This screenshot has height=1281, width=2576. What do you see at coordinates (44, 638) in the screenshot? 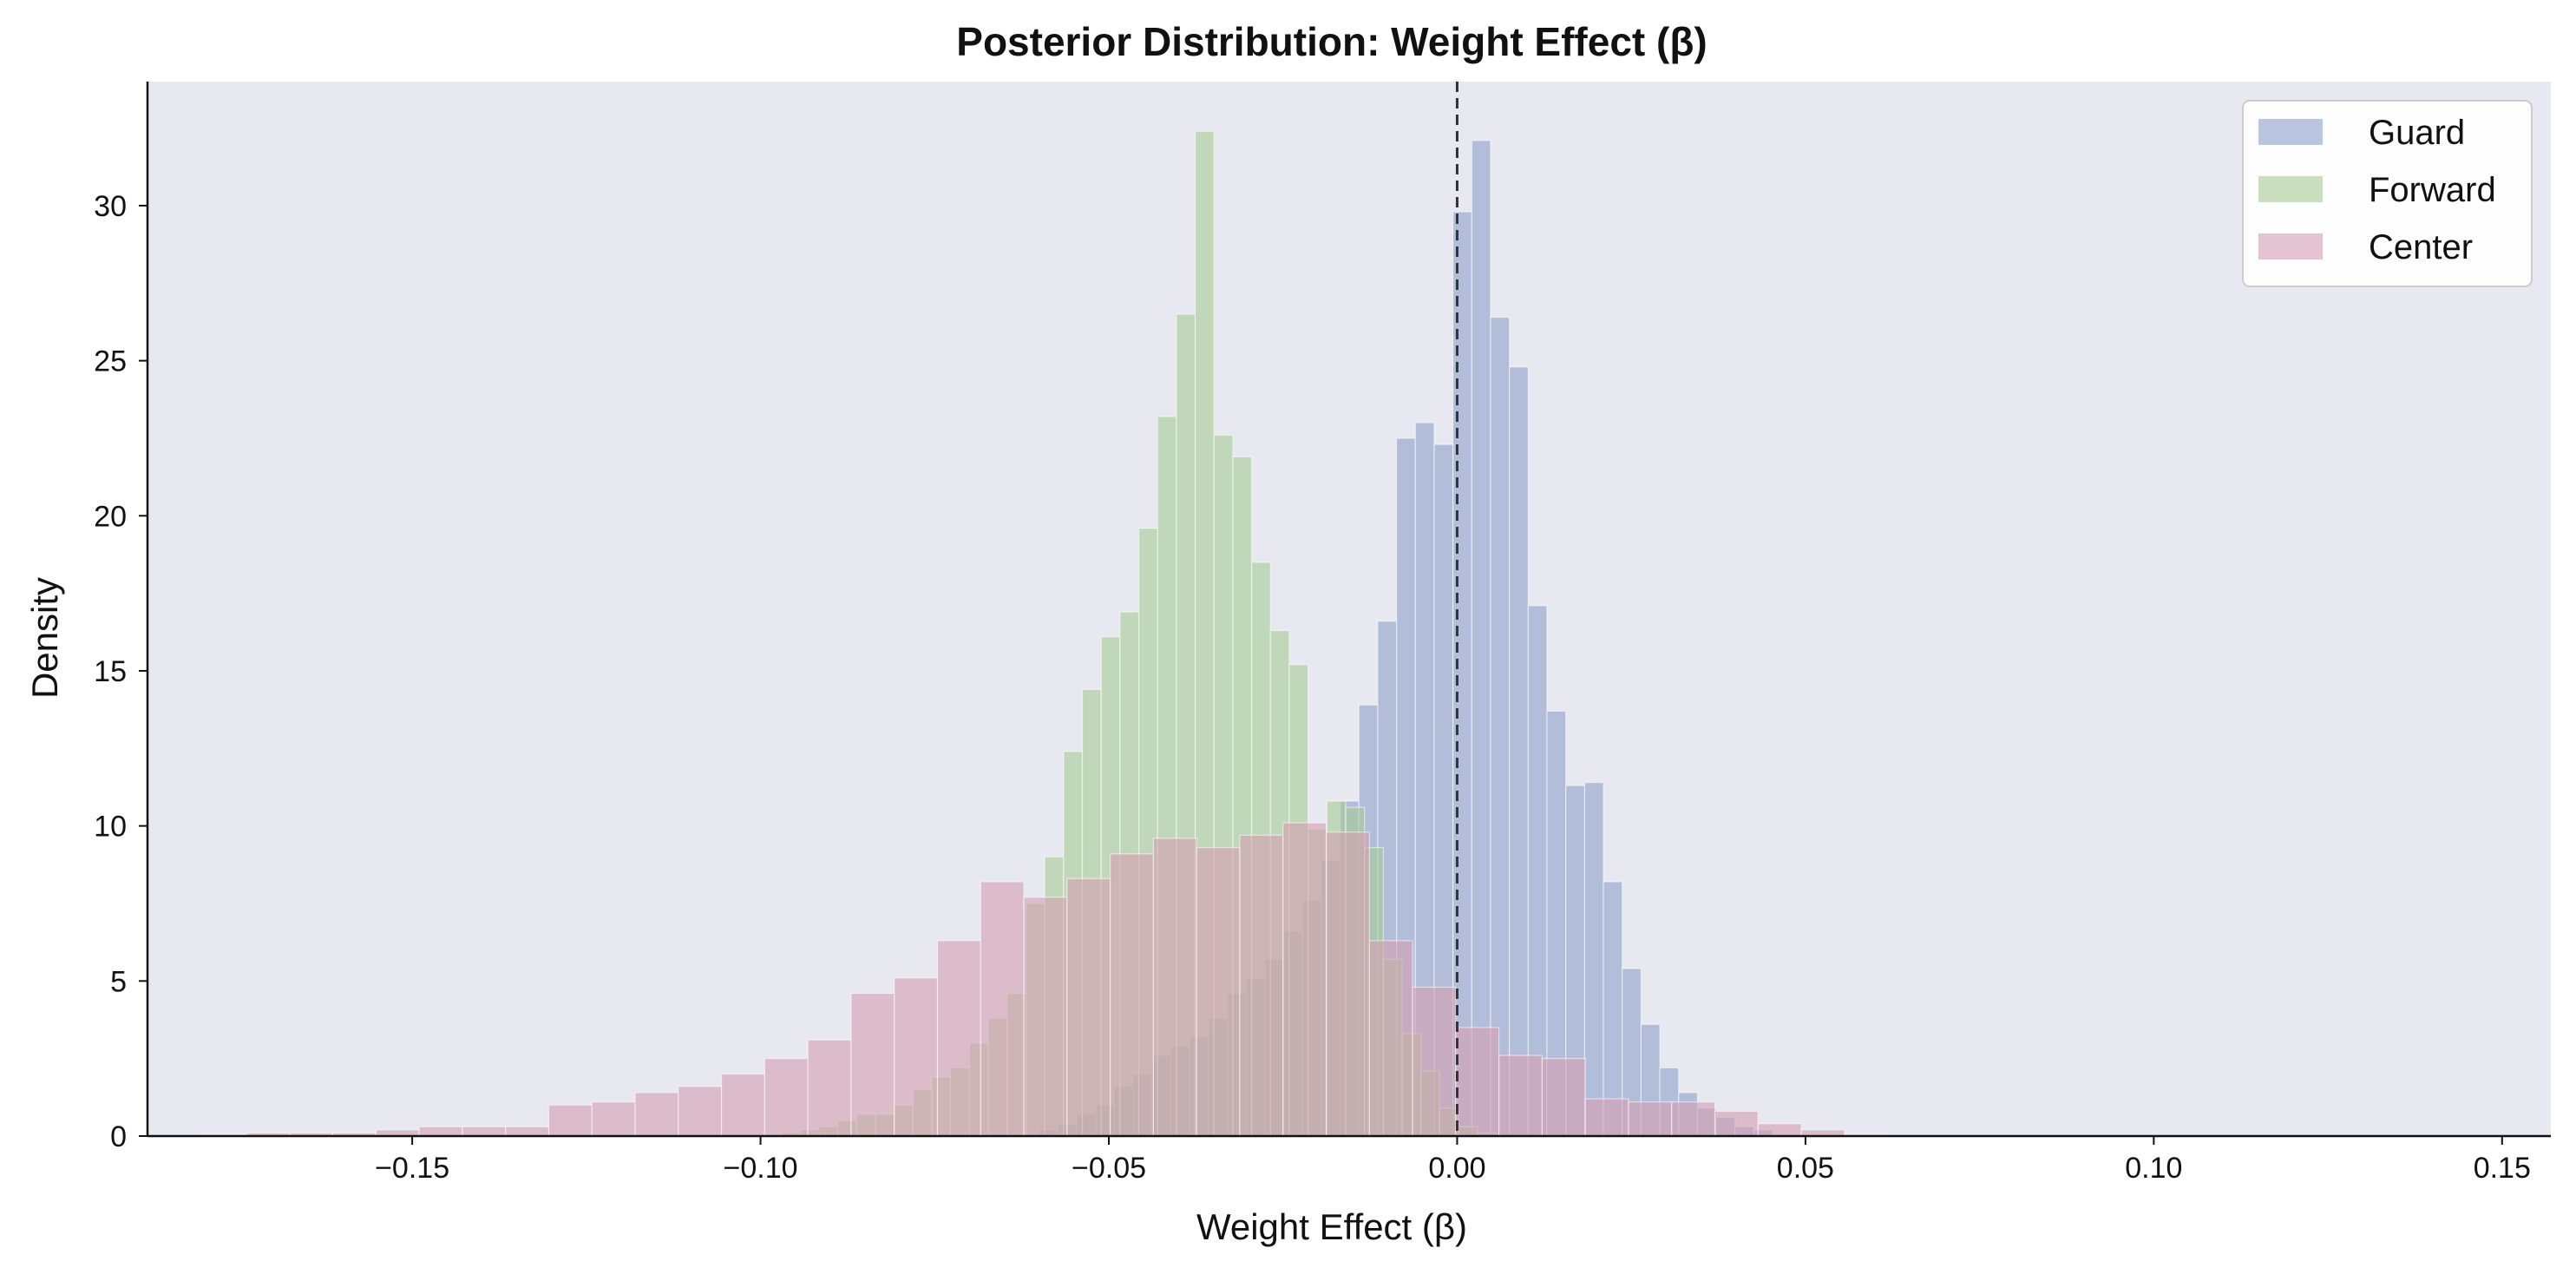
I see `y-axis-label: Density` at bounding box center [44, 638].